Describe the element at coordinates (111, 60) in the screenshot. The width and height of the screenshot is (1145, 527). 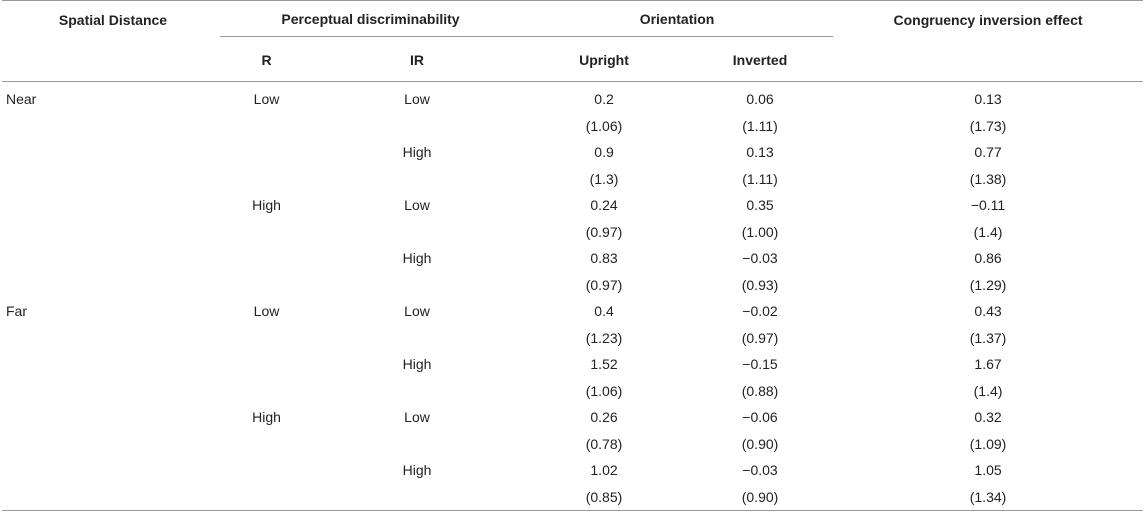
I see `header-empty` at that location.